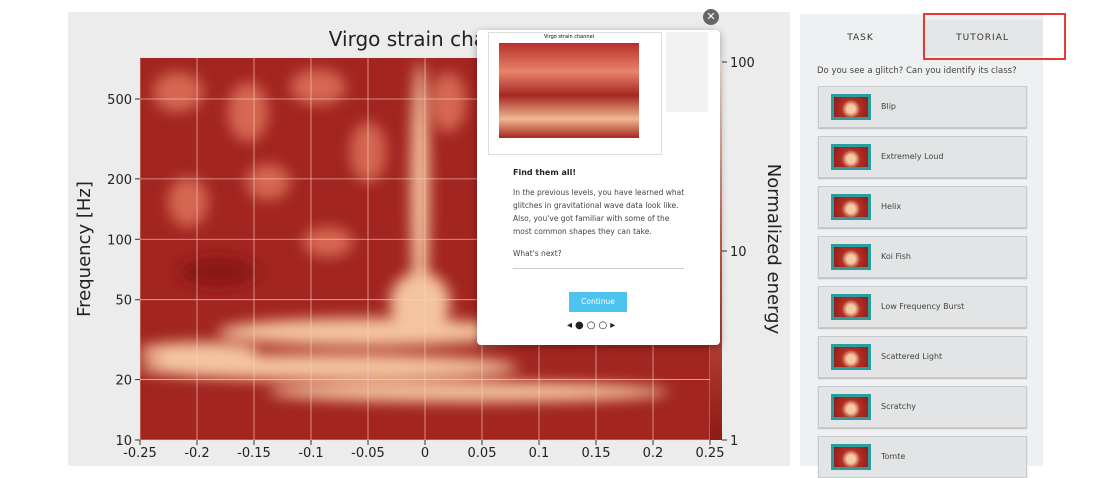 The height and width of the screenshot is (478, 1115). What do you see at coordinates (575, 93) in the screenshot?
I see `tutorial-image: Virgo strain channel` at bounding box center [575, 93].